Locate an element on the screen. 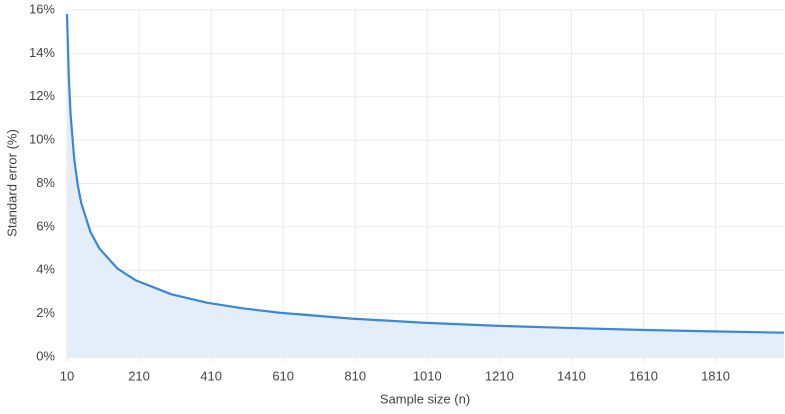 This screenshot has width=785, height=414. y-tick-label: 16% is located at coordinates (42, 8).